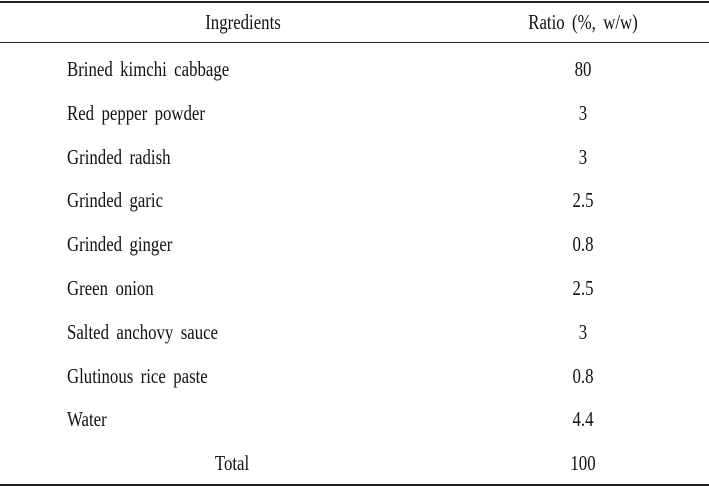  I want to click on header-cell: Ratio (%, w/w), so click(583, 22).